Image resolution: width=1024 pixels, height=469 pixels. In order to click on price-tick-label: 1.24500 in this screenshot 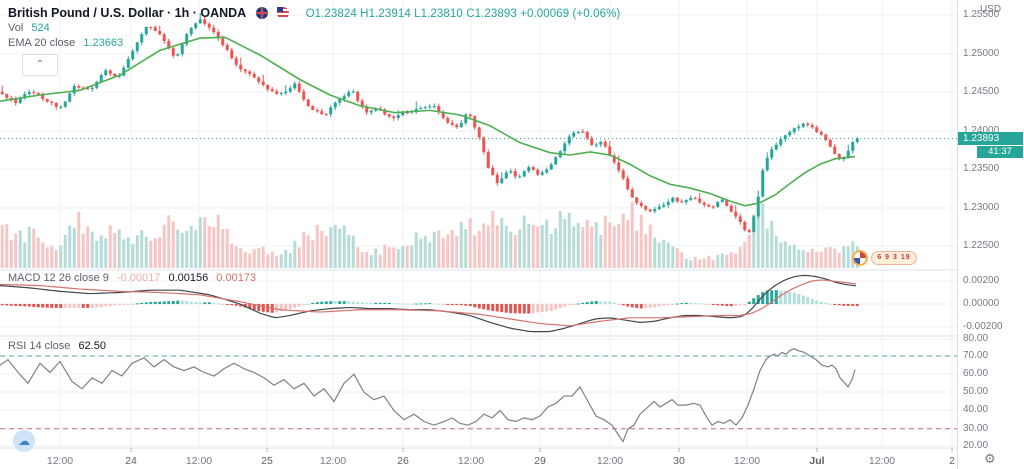, I will do `click(981, 91)`.